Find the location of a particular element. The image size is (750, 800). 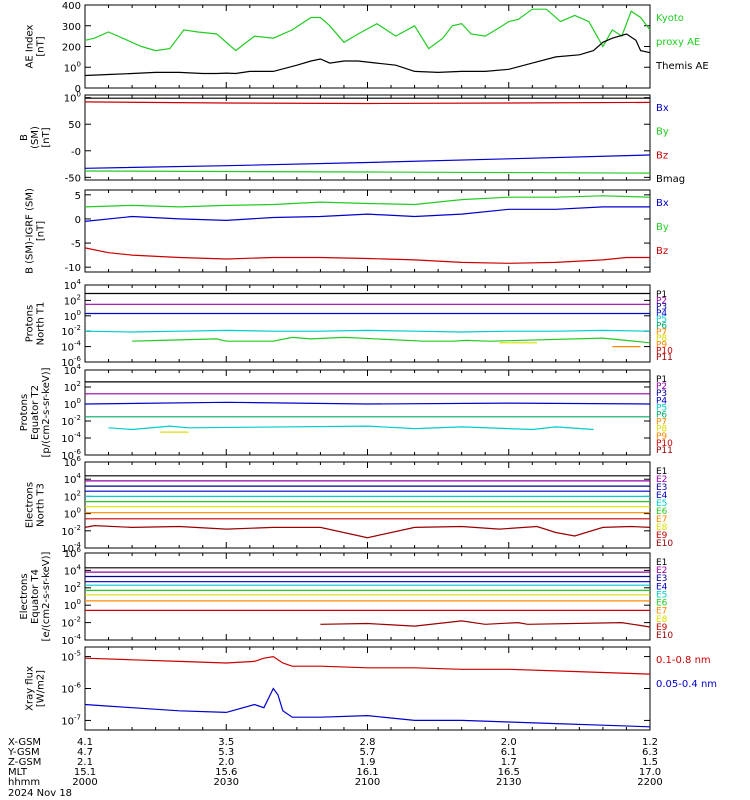

cell-z-gsm: 1.5 is located at coordinates (650, 762).